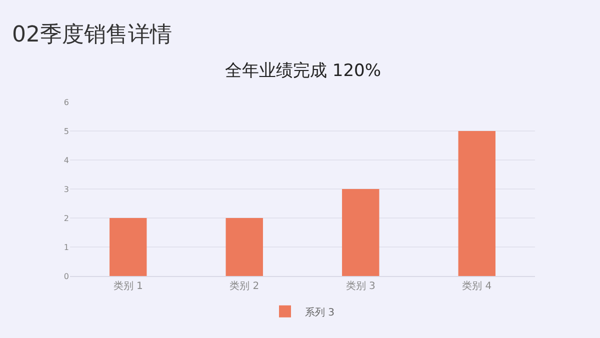 This screenshot has height=338, width=600. What do you see at coordinates (66, 131) in the screenshot?
I see `y-tick-label: 5` at bounding box center [66, 131].